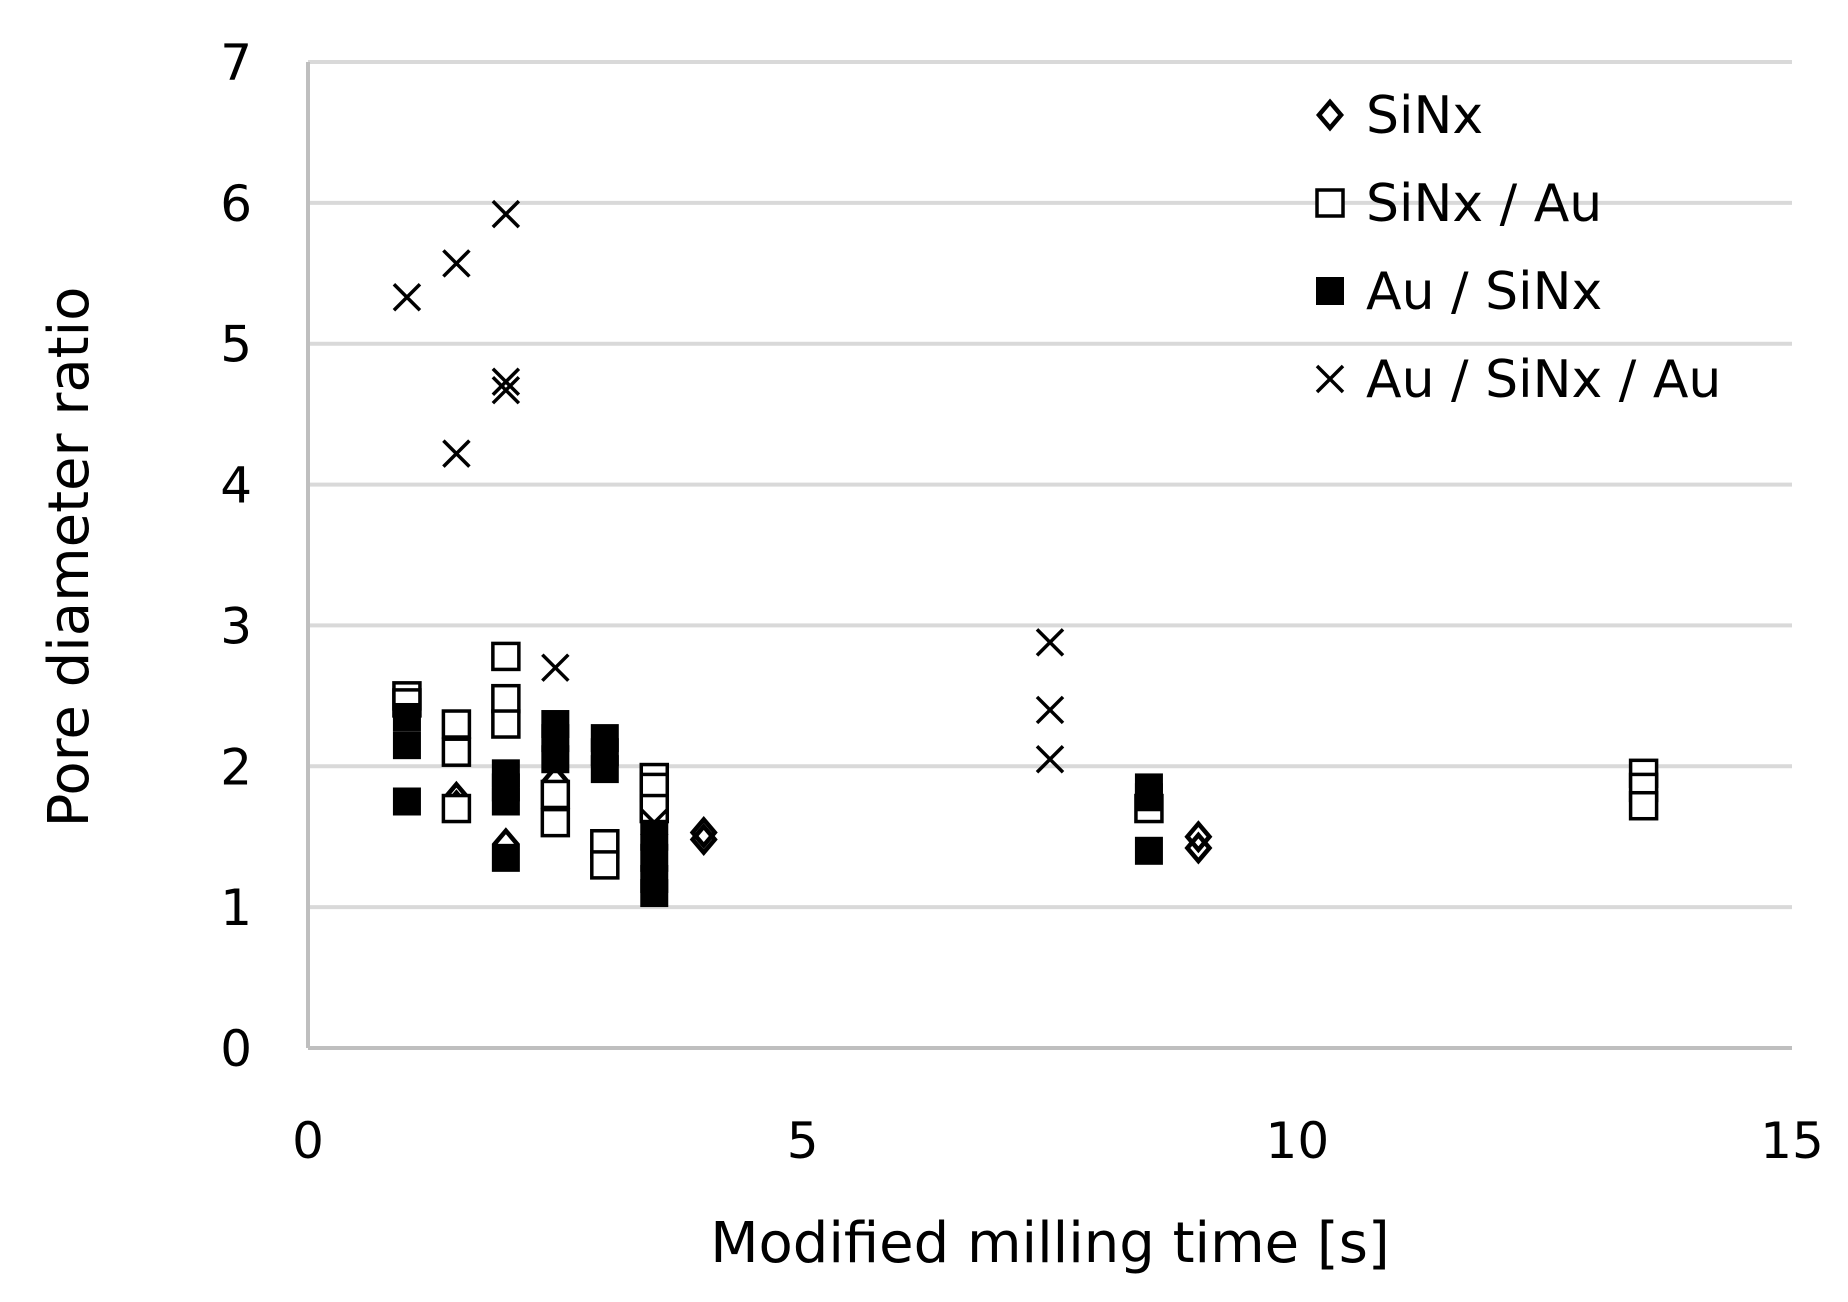  What do you see at coordinates (1543, 380) in the screenshot?
I see `legend-label: Au / SiNx / Au` at bounding box center [1543, 380].